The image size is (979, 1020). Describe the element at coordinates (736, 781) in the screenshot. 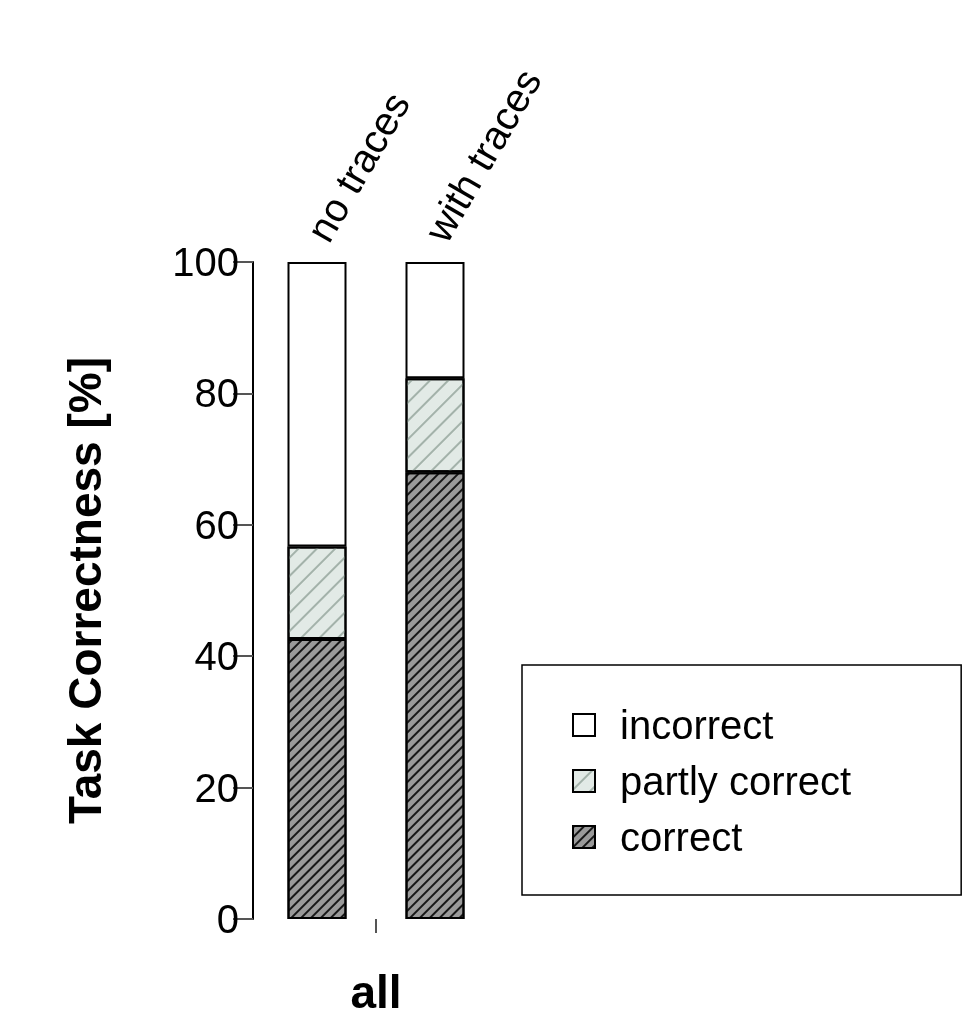

I see `legend-label: partly correct` at that location.